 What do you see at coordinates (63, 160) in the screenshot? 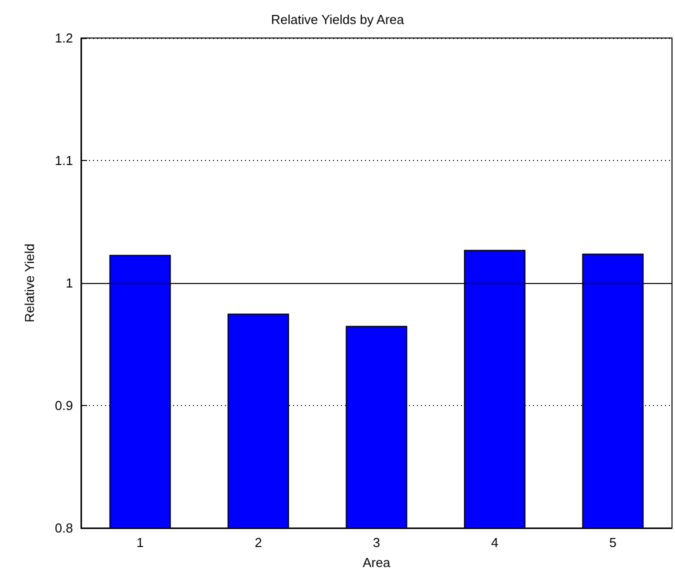
I see `y-tick-label: 1.1` at bounding box center [63, 160].